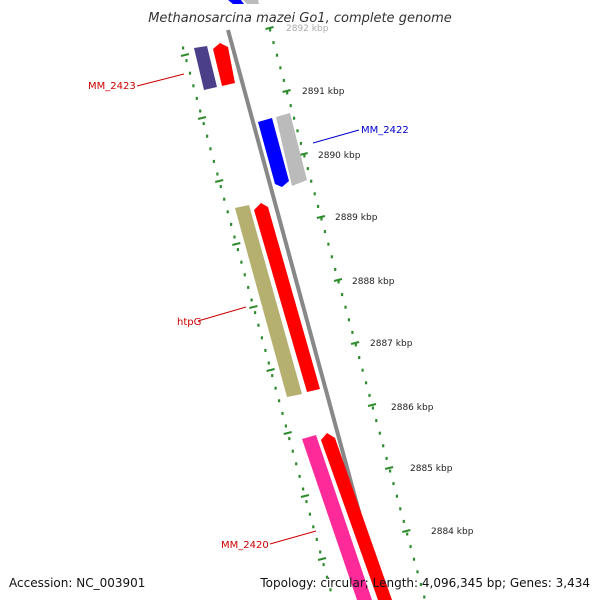  What do you see at coordinates (336, 136) in the screenshot?
I see `callout-mm2422` at bounding box center [336, 136].